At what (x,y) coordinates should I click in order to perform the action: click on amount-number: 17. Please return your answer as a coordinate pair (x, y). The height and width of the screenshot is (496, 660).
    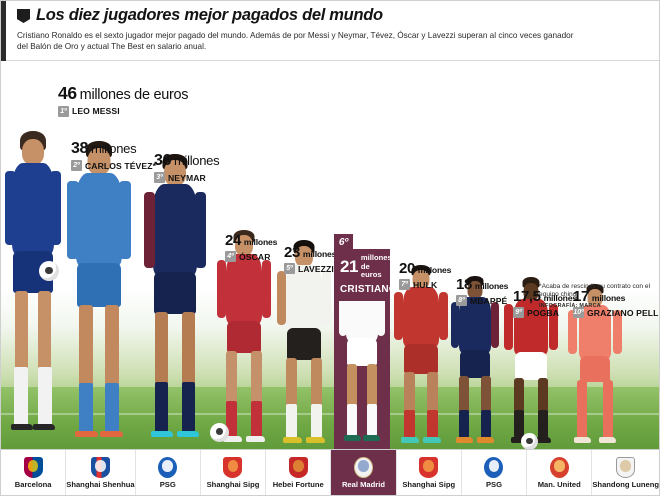
    Looking at the image, I should click on (581, 296).